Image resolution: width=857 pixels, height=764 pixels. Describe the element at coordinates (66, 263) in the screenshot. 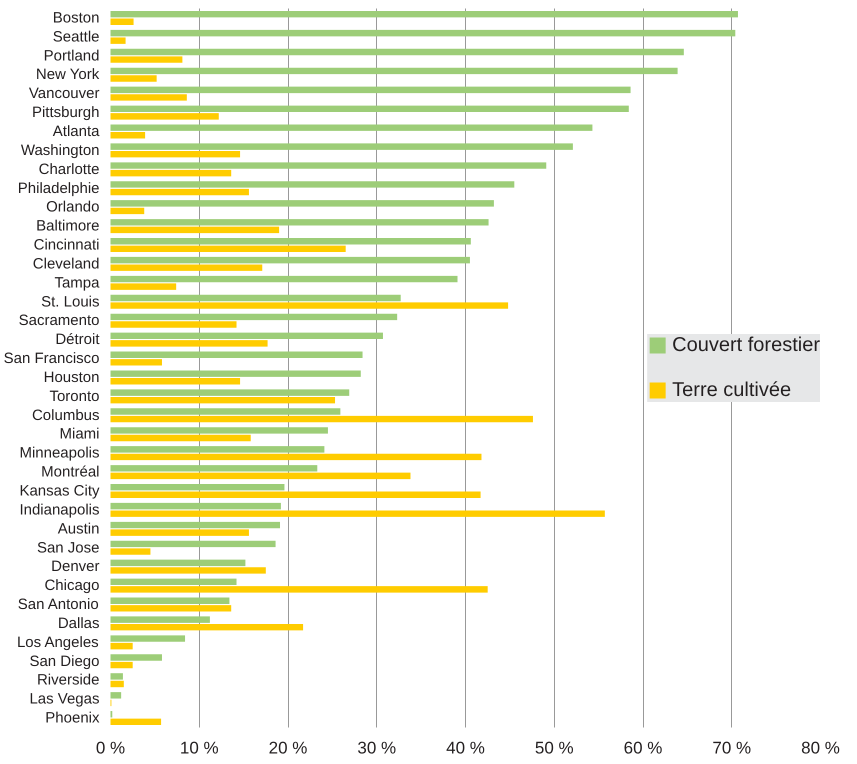

I see `y-tick-label: Cleveland` at that location.